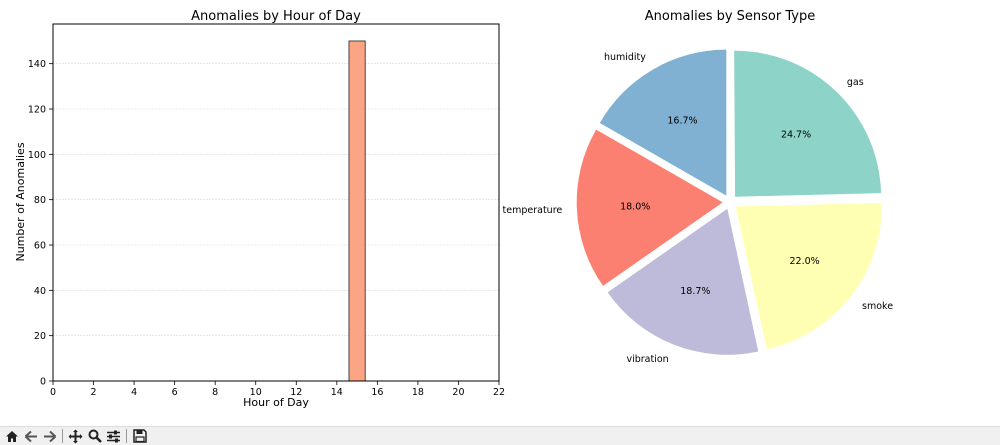  What do you see at coordinates (377, 392) in the screenshot?
I see `bar-chart-x-tick-label: 16` at bounding box center [377, 392].